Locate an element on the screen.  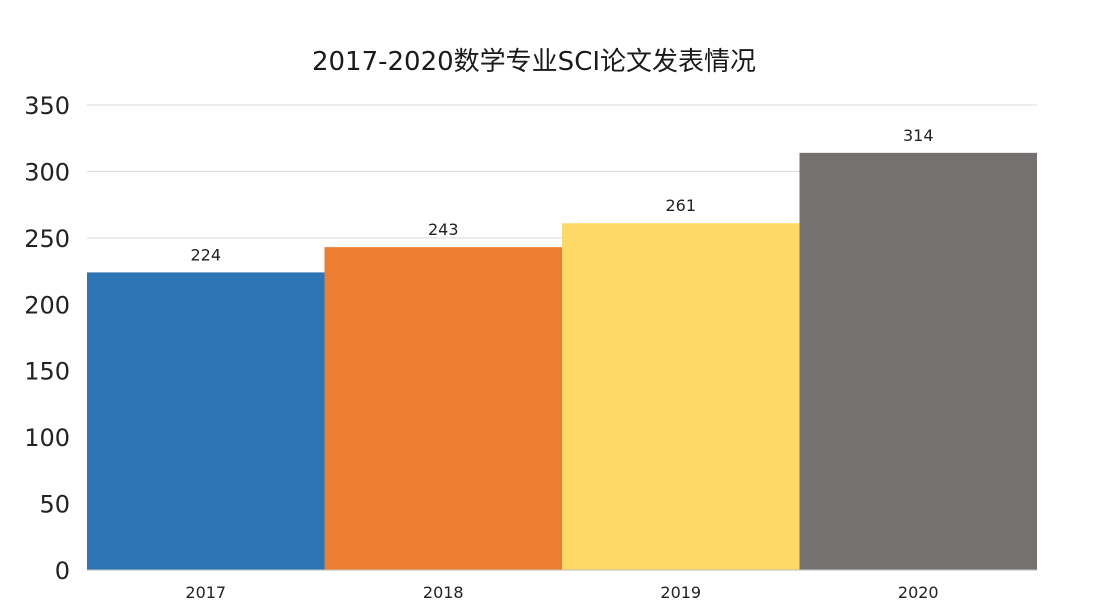
y-tick-label: 250 is located at coordinates (47, 239).